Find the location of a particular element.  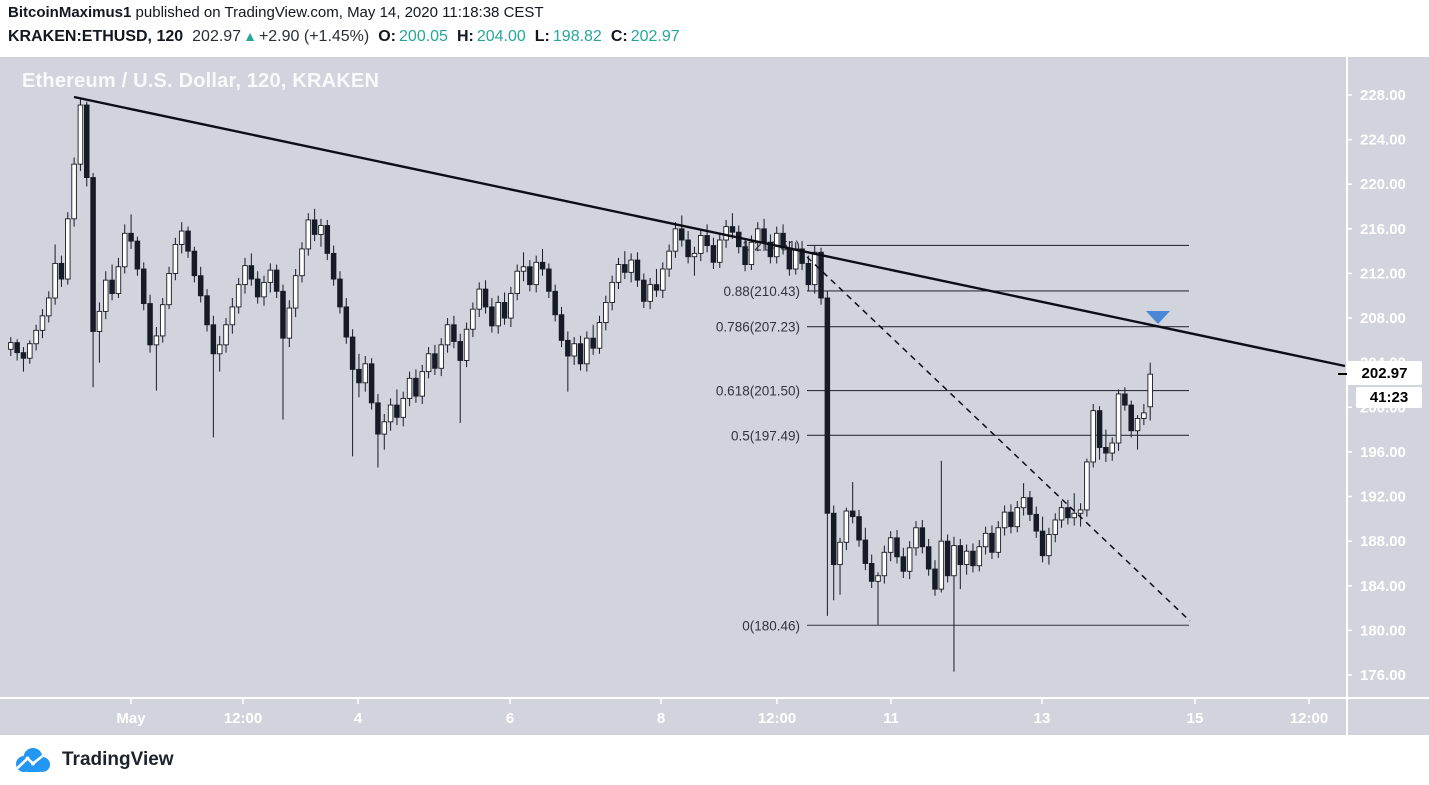

price-axis-label: 224.00 is located at coordinates (1383, 140).